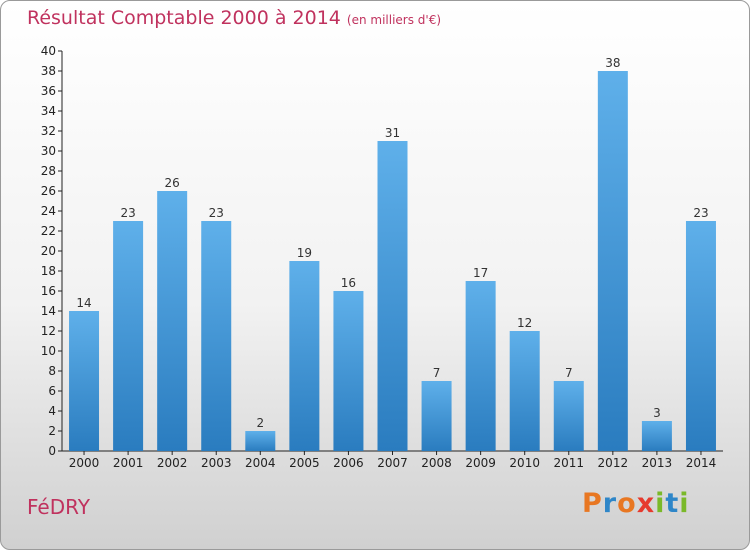 The height and width of the screenshot is (550, 750). What do you see at coordinates (184, 18) in the screenshot?
I see `chart-title-text: Résultat Comptable 2000 à 2014` at bounding box center [184, 18].